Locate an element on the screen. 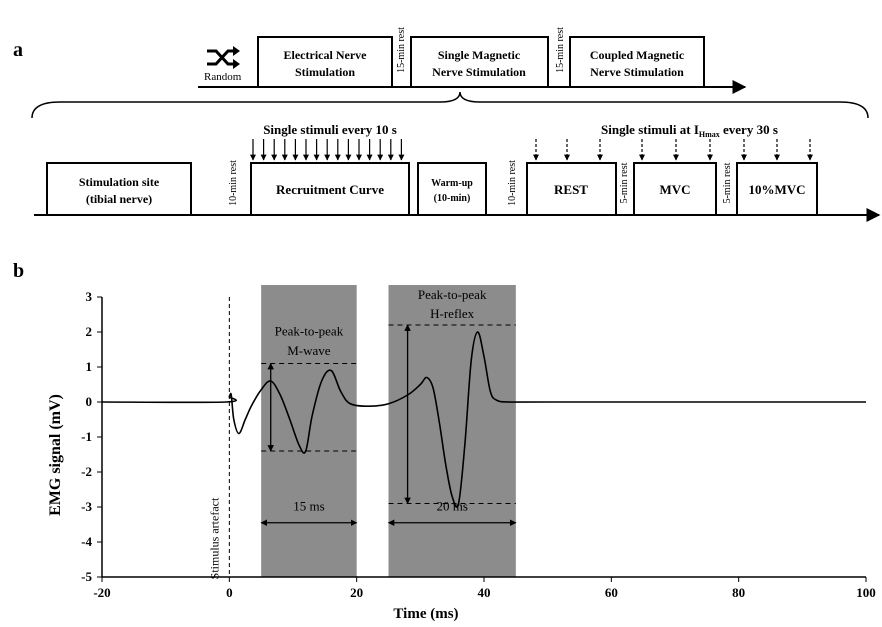 This screenshot has height=627, width=882. y-tick-label: -3 is located at coordinates (86, 506).